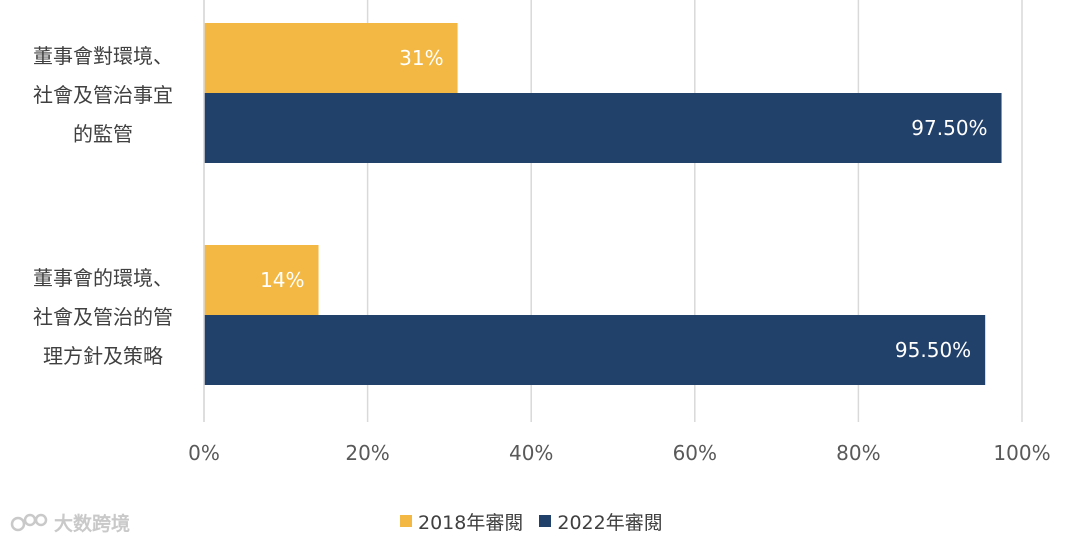  What do you see at coordinates (545, 521) in the screenshot?
I see `legend-swatch-2022` at bounding box center [545, 521].